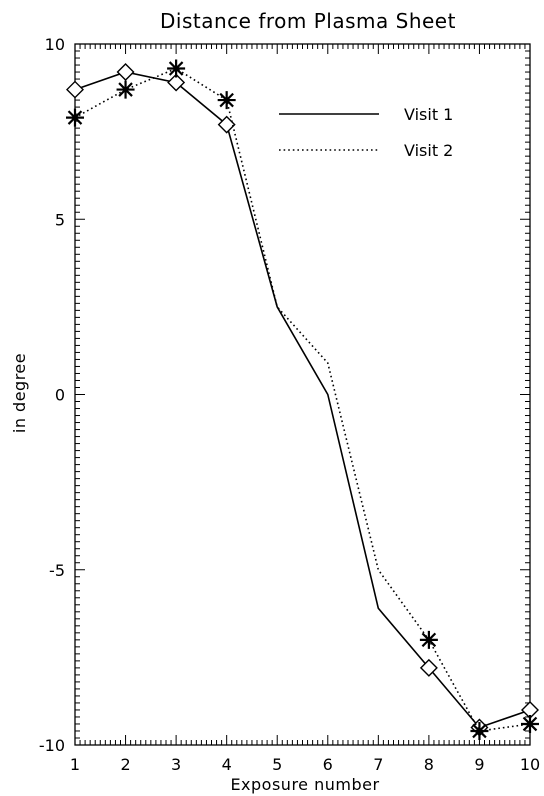  Describe the element at coordinates (479, 764) in the screenshot. I see `x-tick-label: 9` at that location.